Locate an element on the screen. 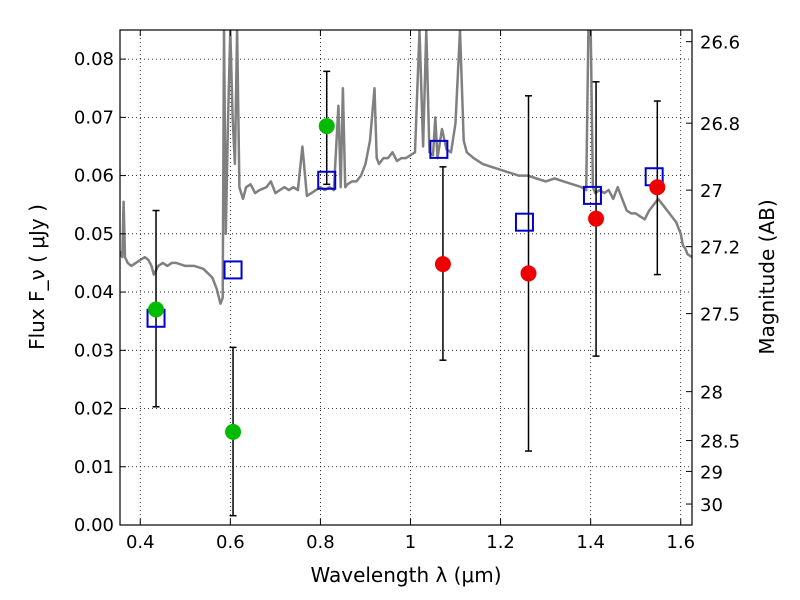  right-tick-label: 27.5 is located at coordinates (720, 315).